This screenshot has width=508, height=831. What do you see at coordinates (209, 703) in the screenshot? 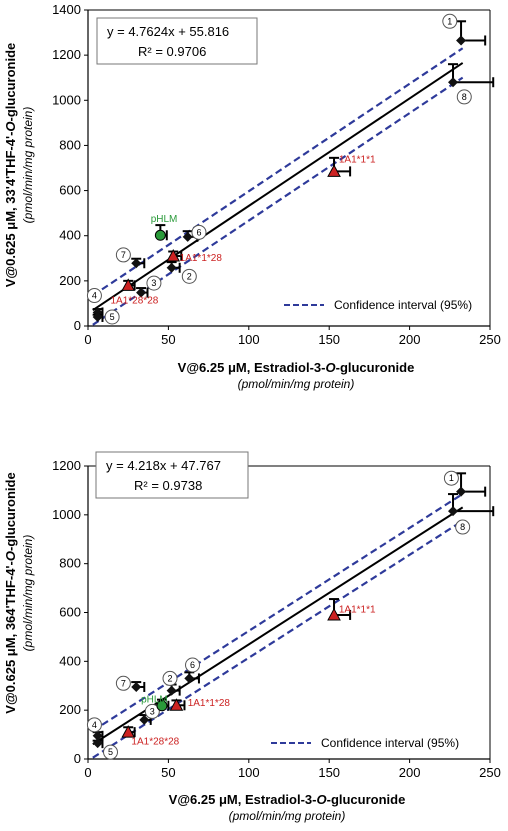
I see `point-label: 1A1*1*28` at bounding box center [209, 703].